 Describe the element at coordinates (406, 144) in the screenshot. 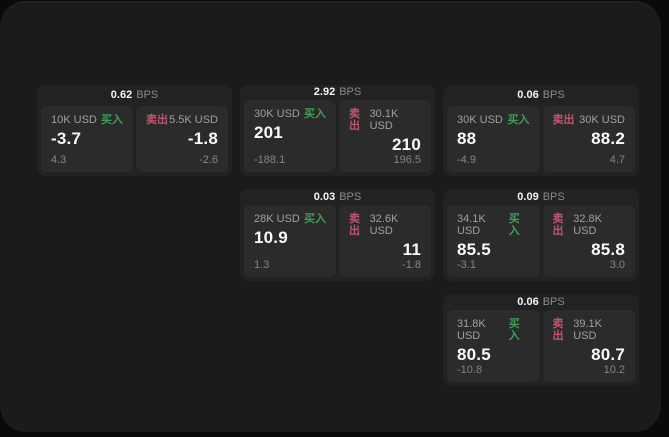

I see `sell-price: 210` at that location.